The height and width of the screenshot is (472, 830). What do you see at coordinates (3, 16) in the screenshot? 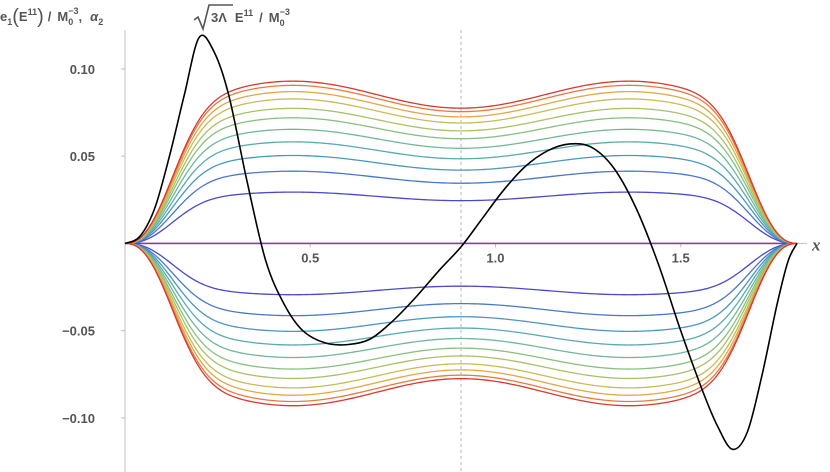
I see `y-title-e: e` at bounding box center [3, 16].